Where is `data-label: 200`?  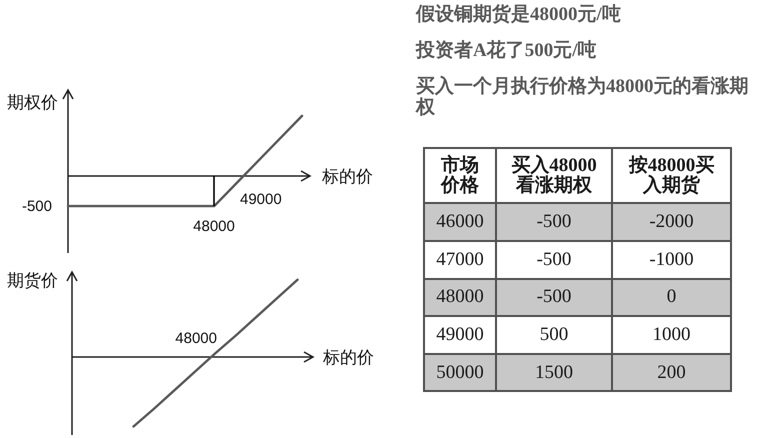 data-label: 200 is located at coordinates (671, 373).